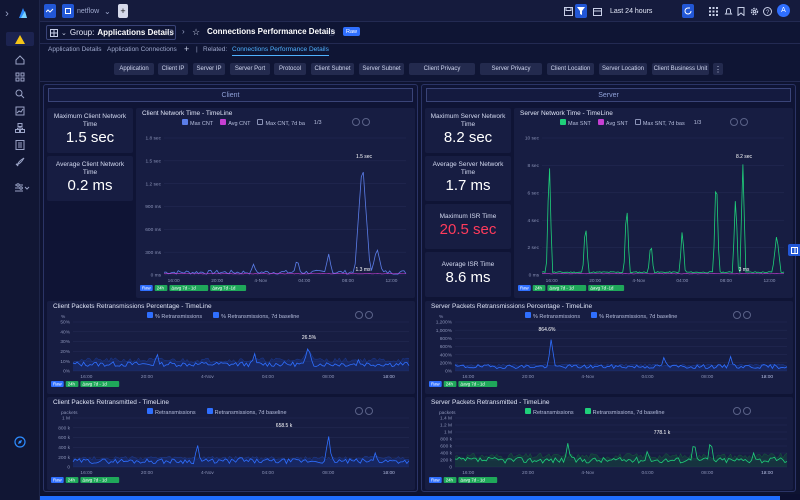 The width and height of the screenshot is (800, 500). I want to click on legend-avg-snt: Avg SNT, so click(612, 123).